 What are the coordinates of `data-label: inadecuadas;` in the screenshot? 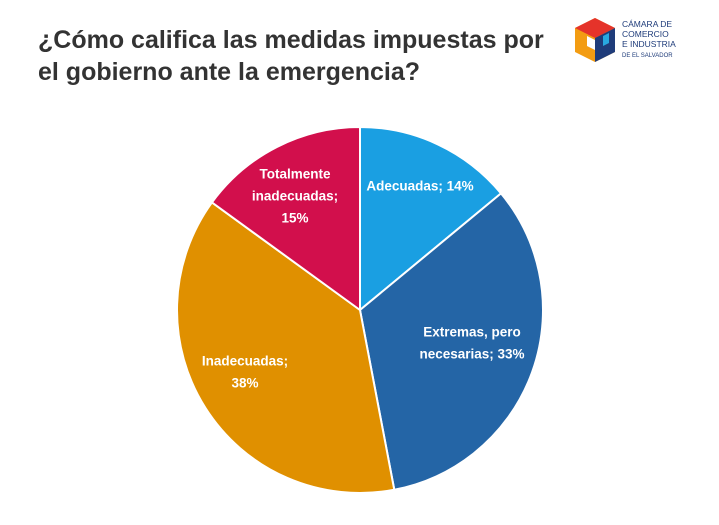 It's located at (295, 196).